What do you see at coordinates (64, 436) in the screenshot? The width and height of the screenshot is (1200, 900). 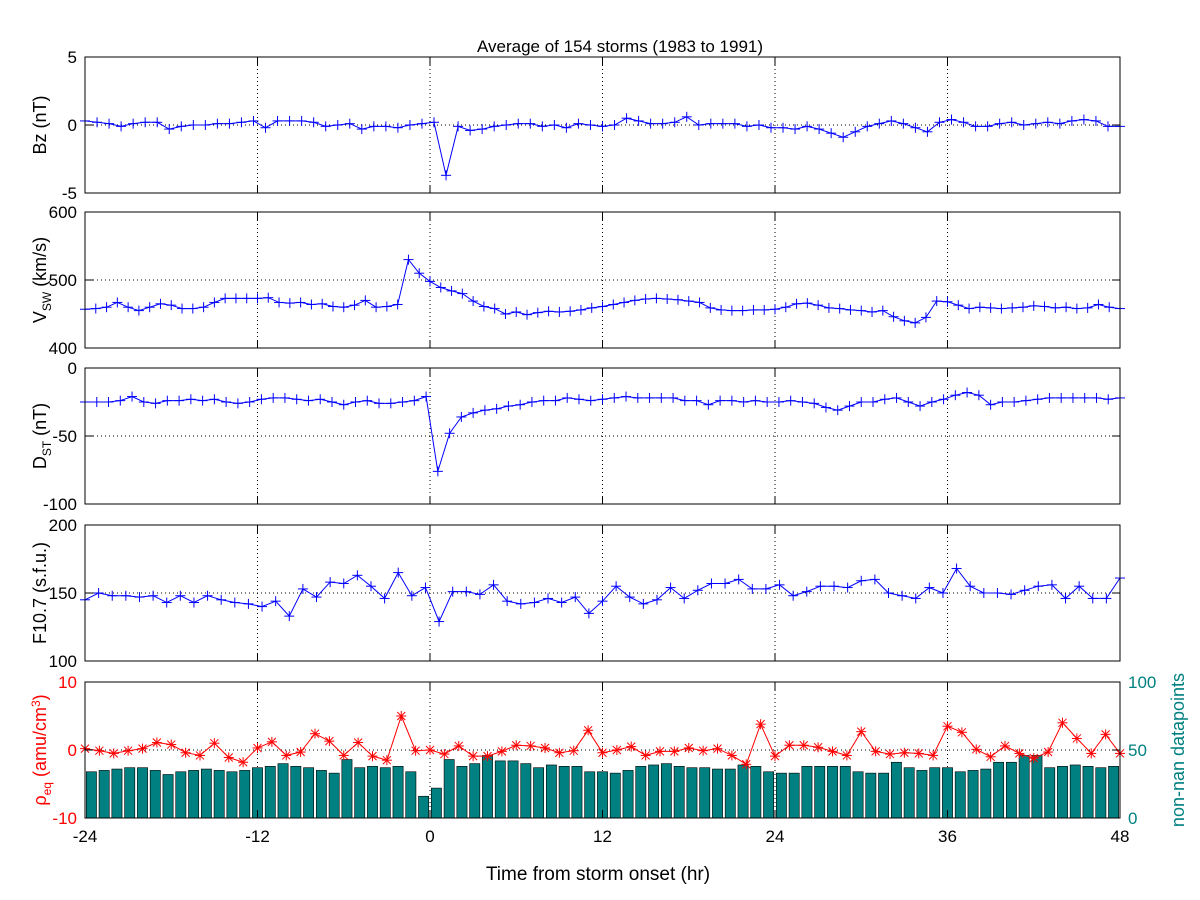 I see `y-tick-label: -50` at bounding box center [64, 436].